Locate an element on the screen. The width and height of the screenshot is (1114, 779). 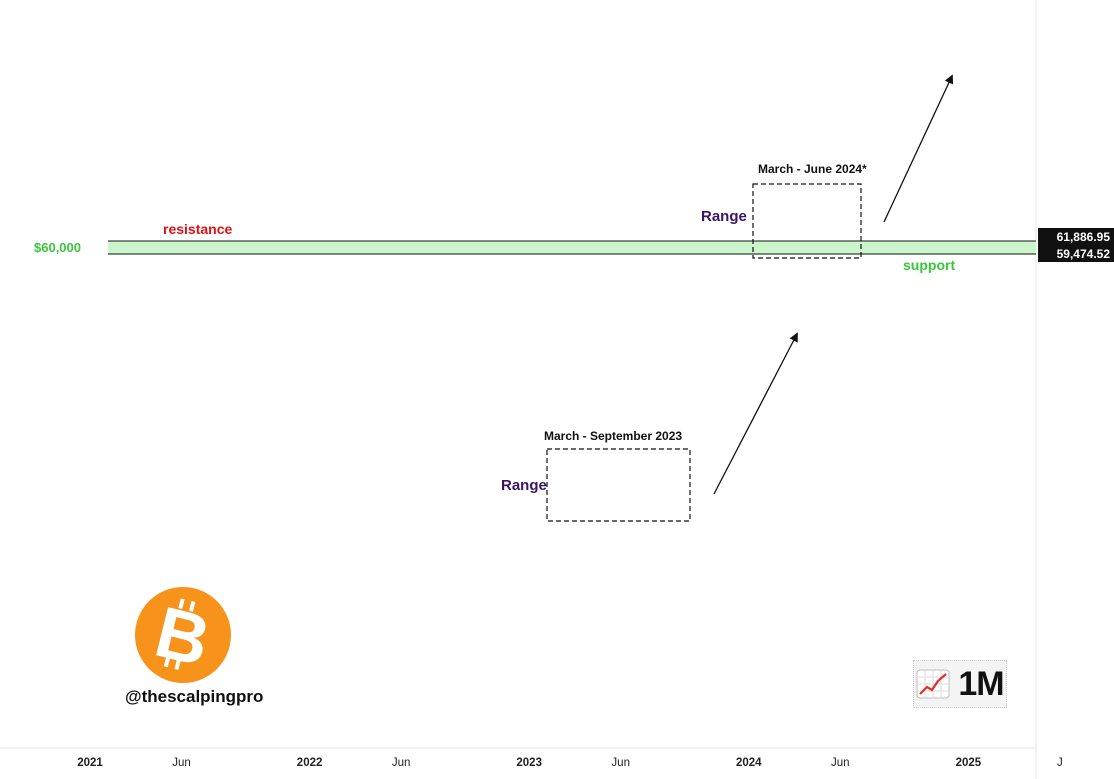
timeframe-badge: 1M is located at coordinates (960, 684).